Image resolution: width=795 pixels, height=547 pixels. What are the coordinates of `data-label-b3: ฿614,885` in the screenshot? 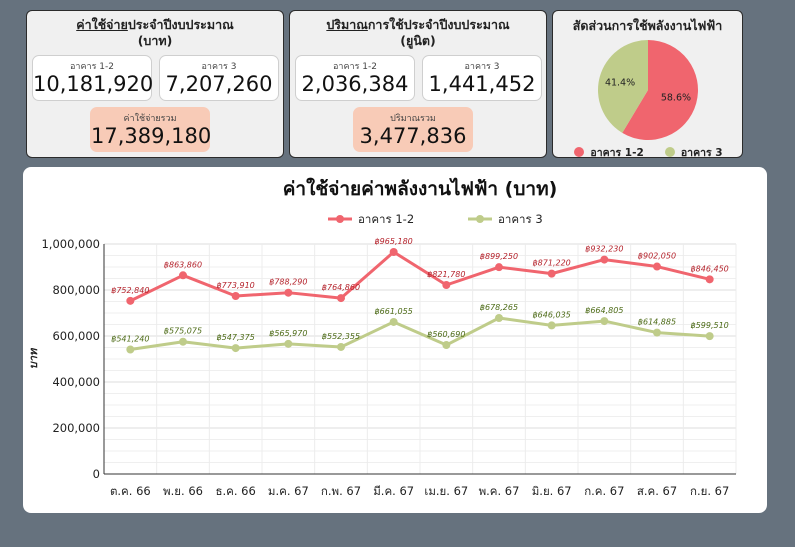 It's located at (657, 322).